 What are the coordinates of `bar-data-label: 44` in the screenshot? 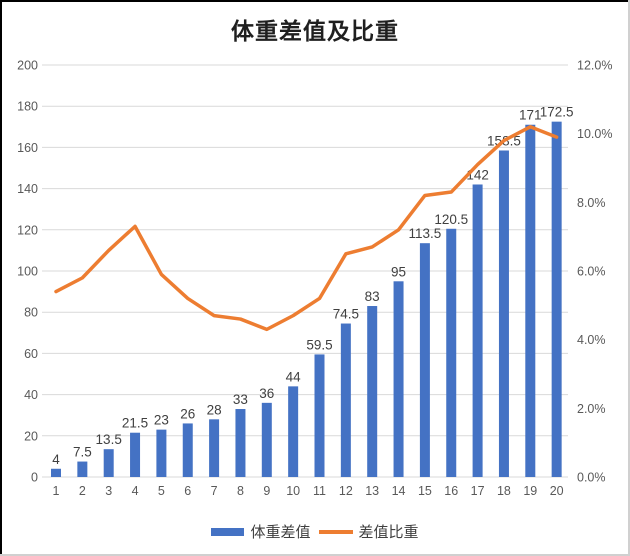 It's located at (294, 376).